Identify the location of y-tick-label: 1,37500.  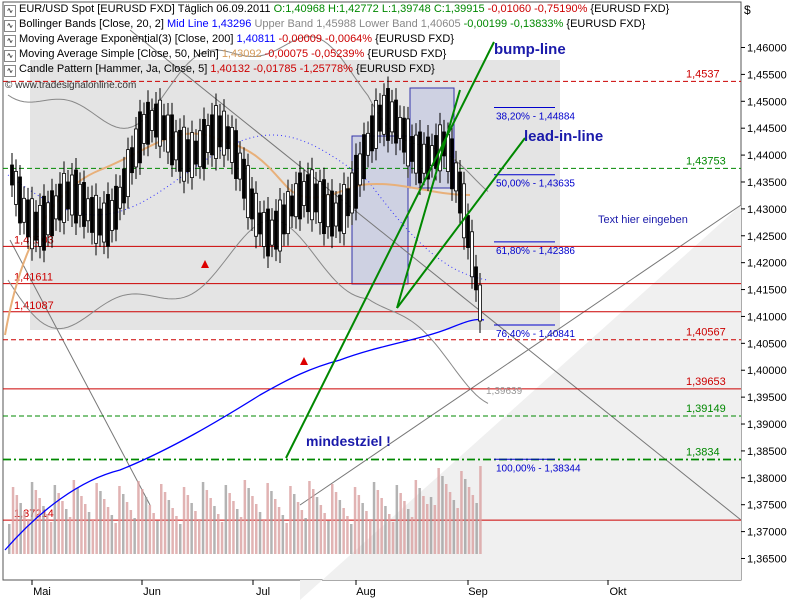
(767, 506).